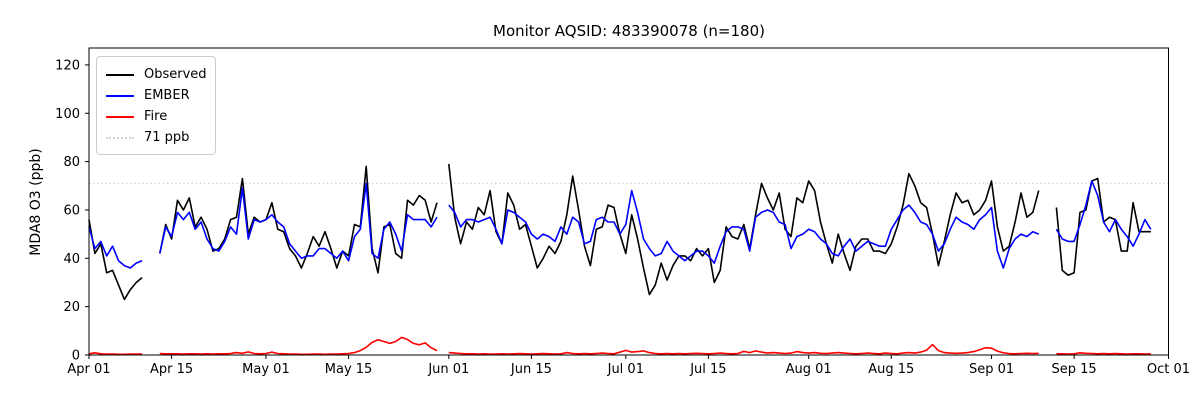 This screenshot has height=400, width=1200. Describe the element at coordinates (171, 369) in the screenshot. I see `x-tick-label: Apr 15` at that location.